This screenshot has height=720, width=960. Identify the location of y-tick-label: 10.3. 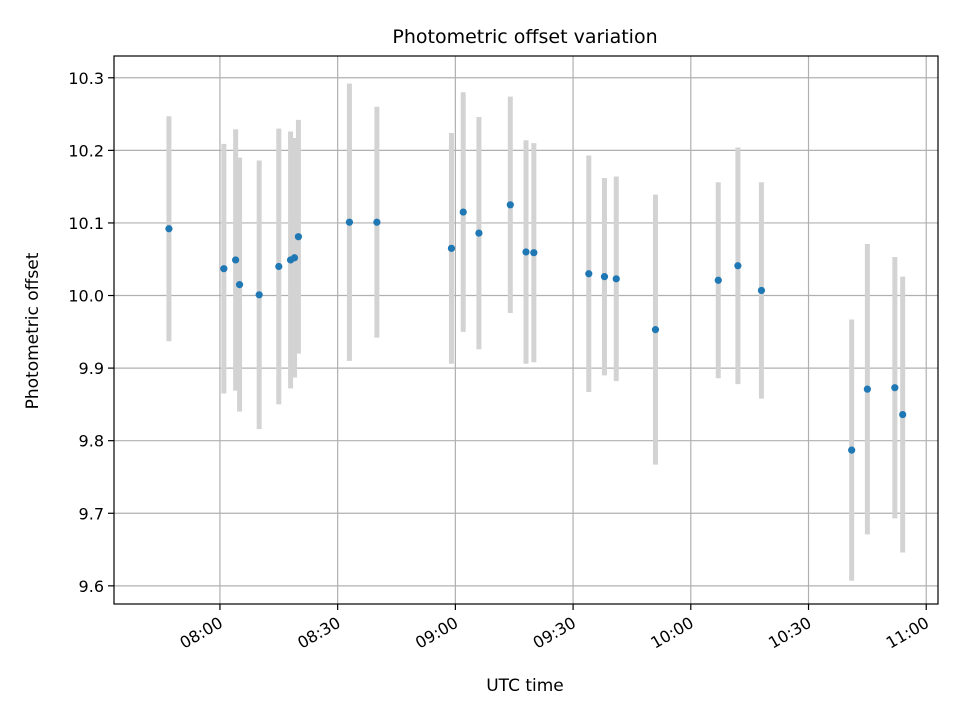
(86, 78).